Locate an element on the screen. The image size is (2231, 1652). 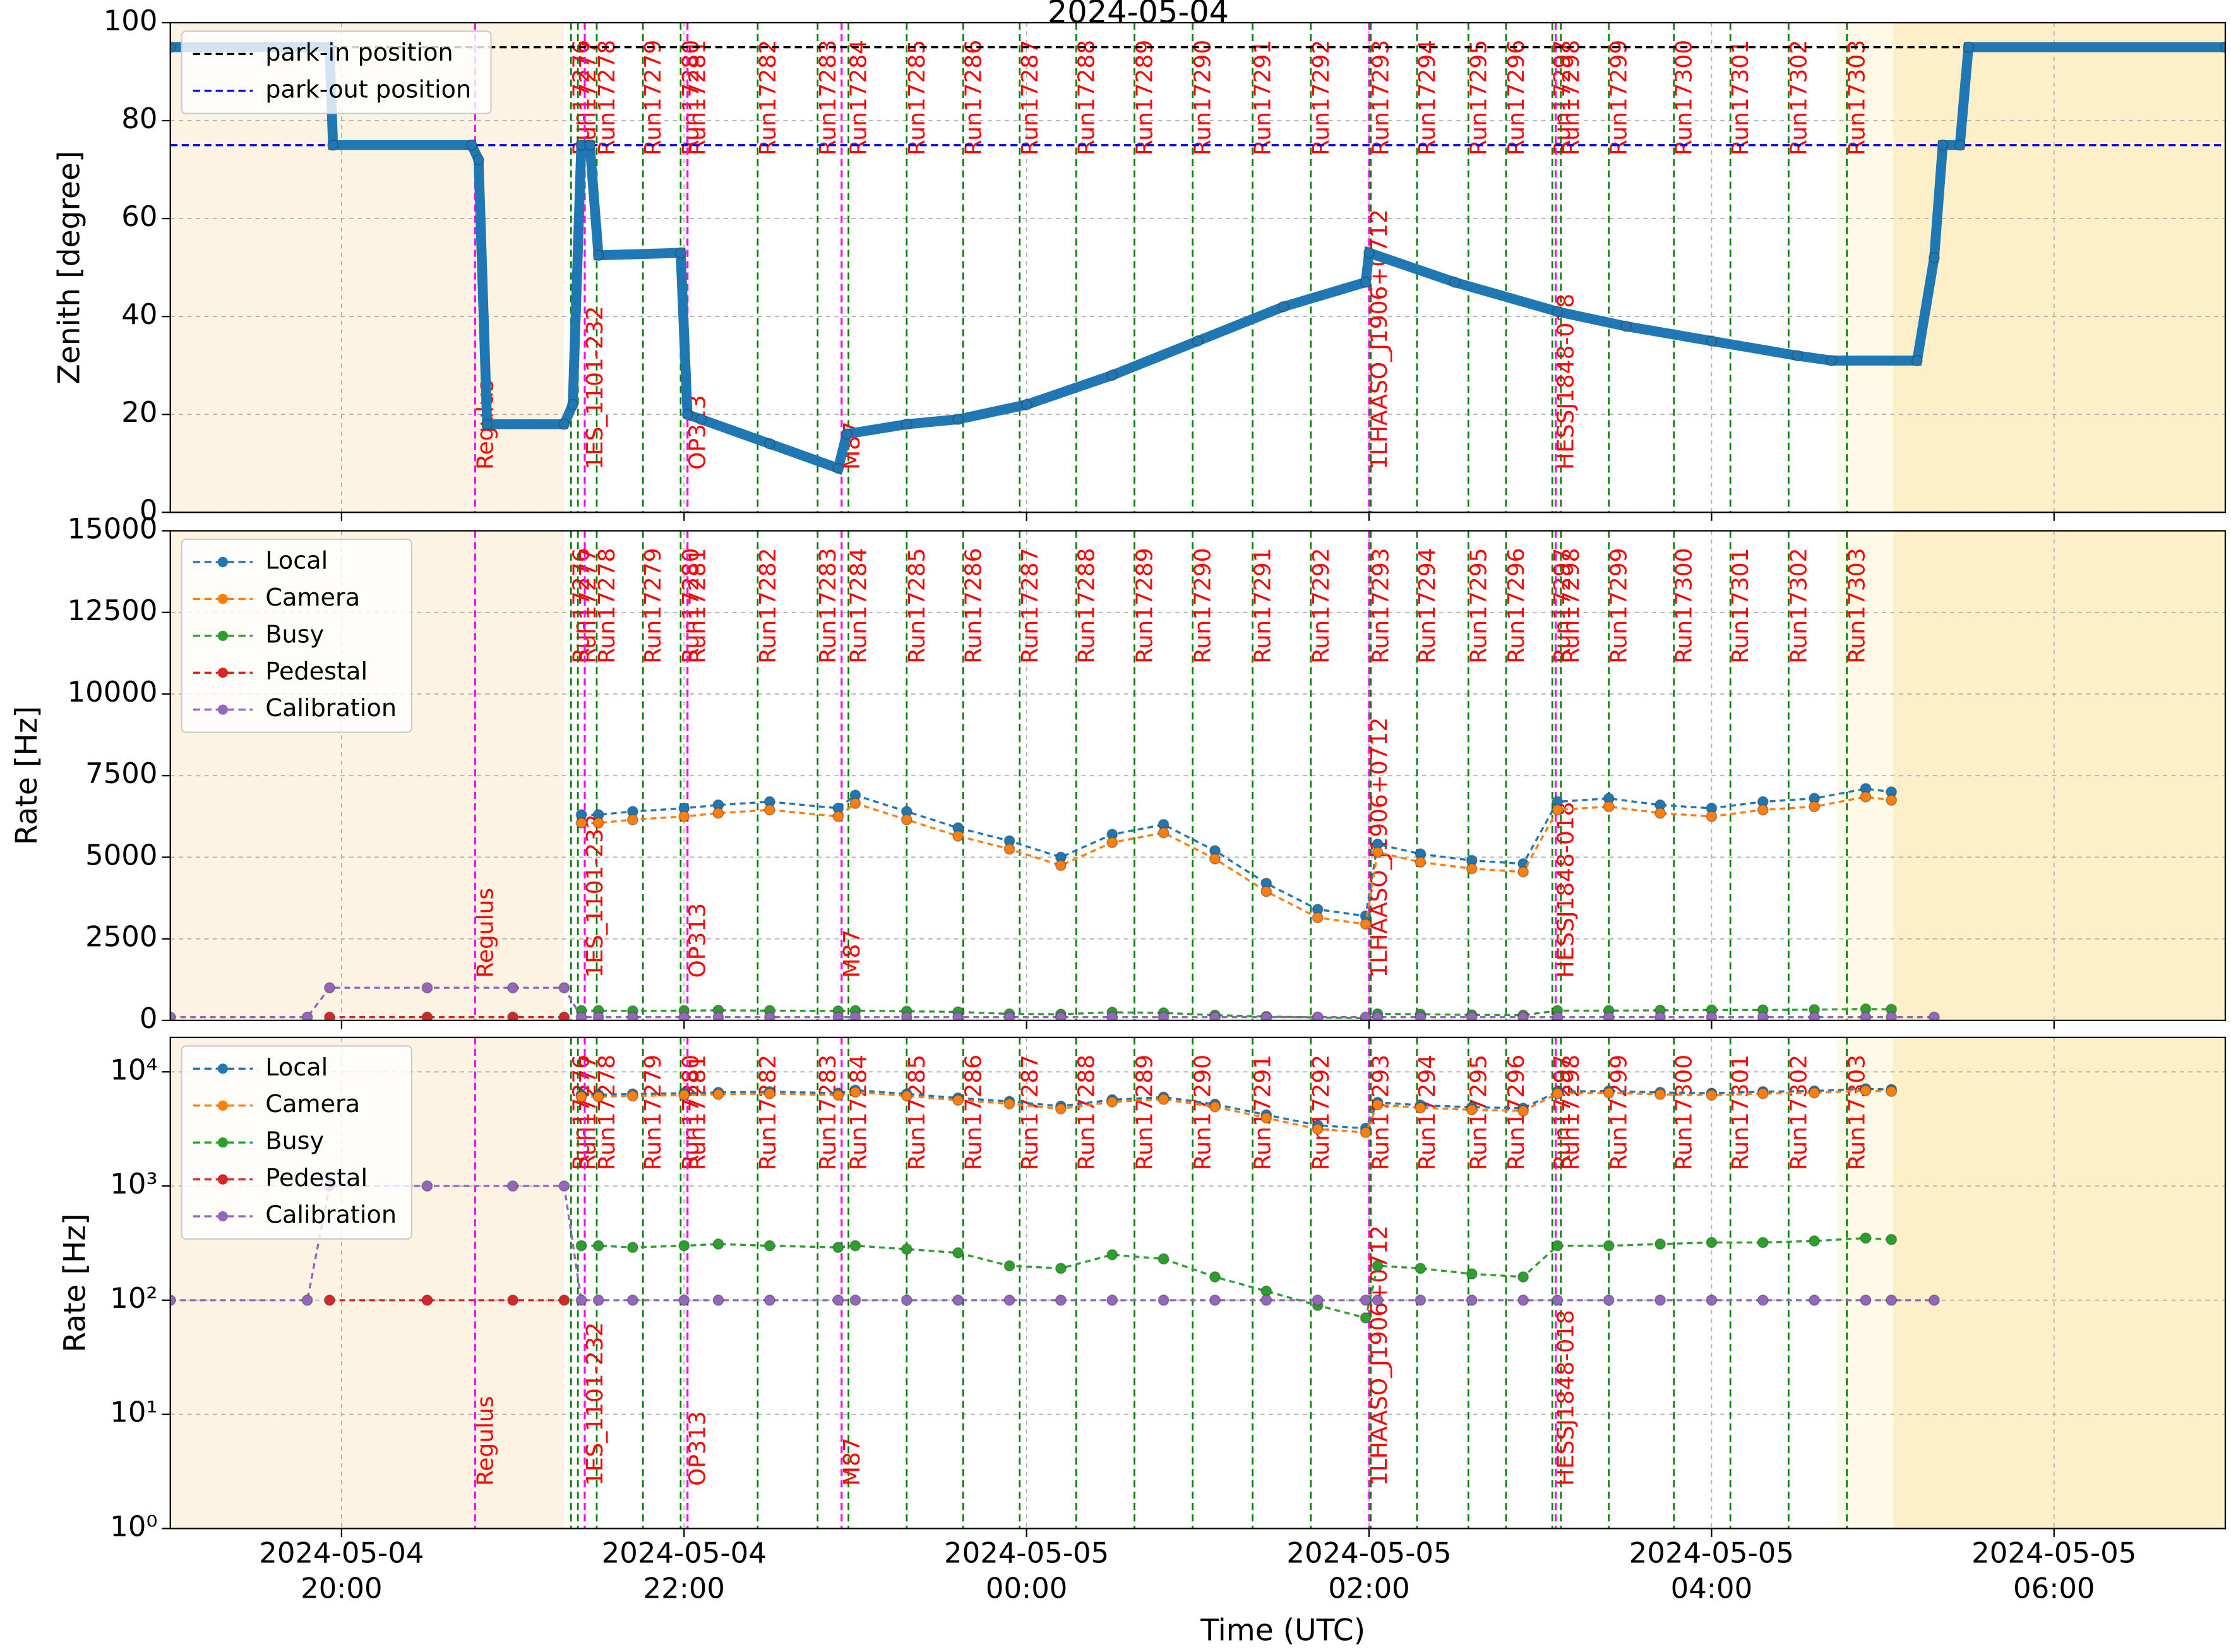
x-tick-label-box: 2024-05-05 00:00 is located at coordinates (1027, 1570).